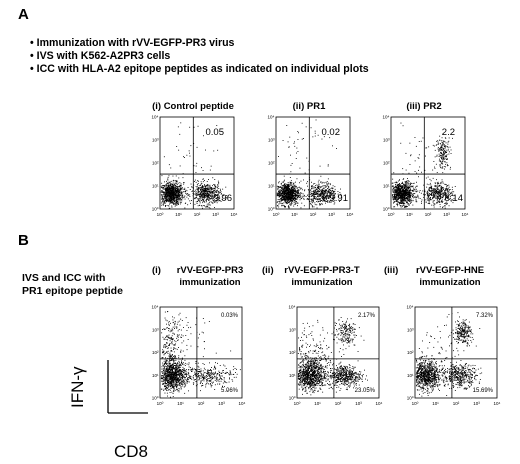  What do you see at coordinates (450, 270) in the screenshot?
I see `subtitle-line: rVV-EGFP-HNE` at bounding box center [450, 270].